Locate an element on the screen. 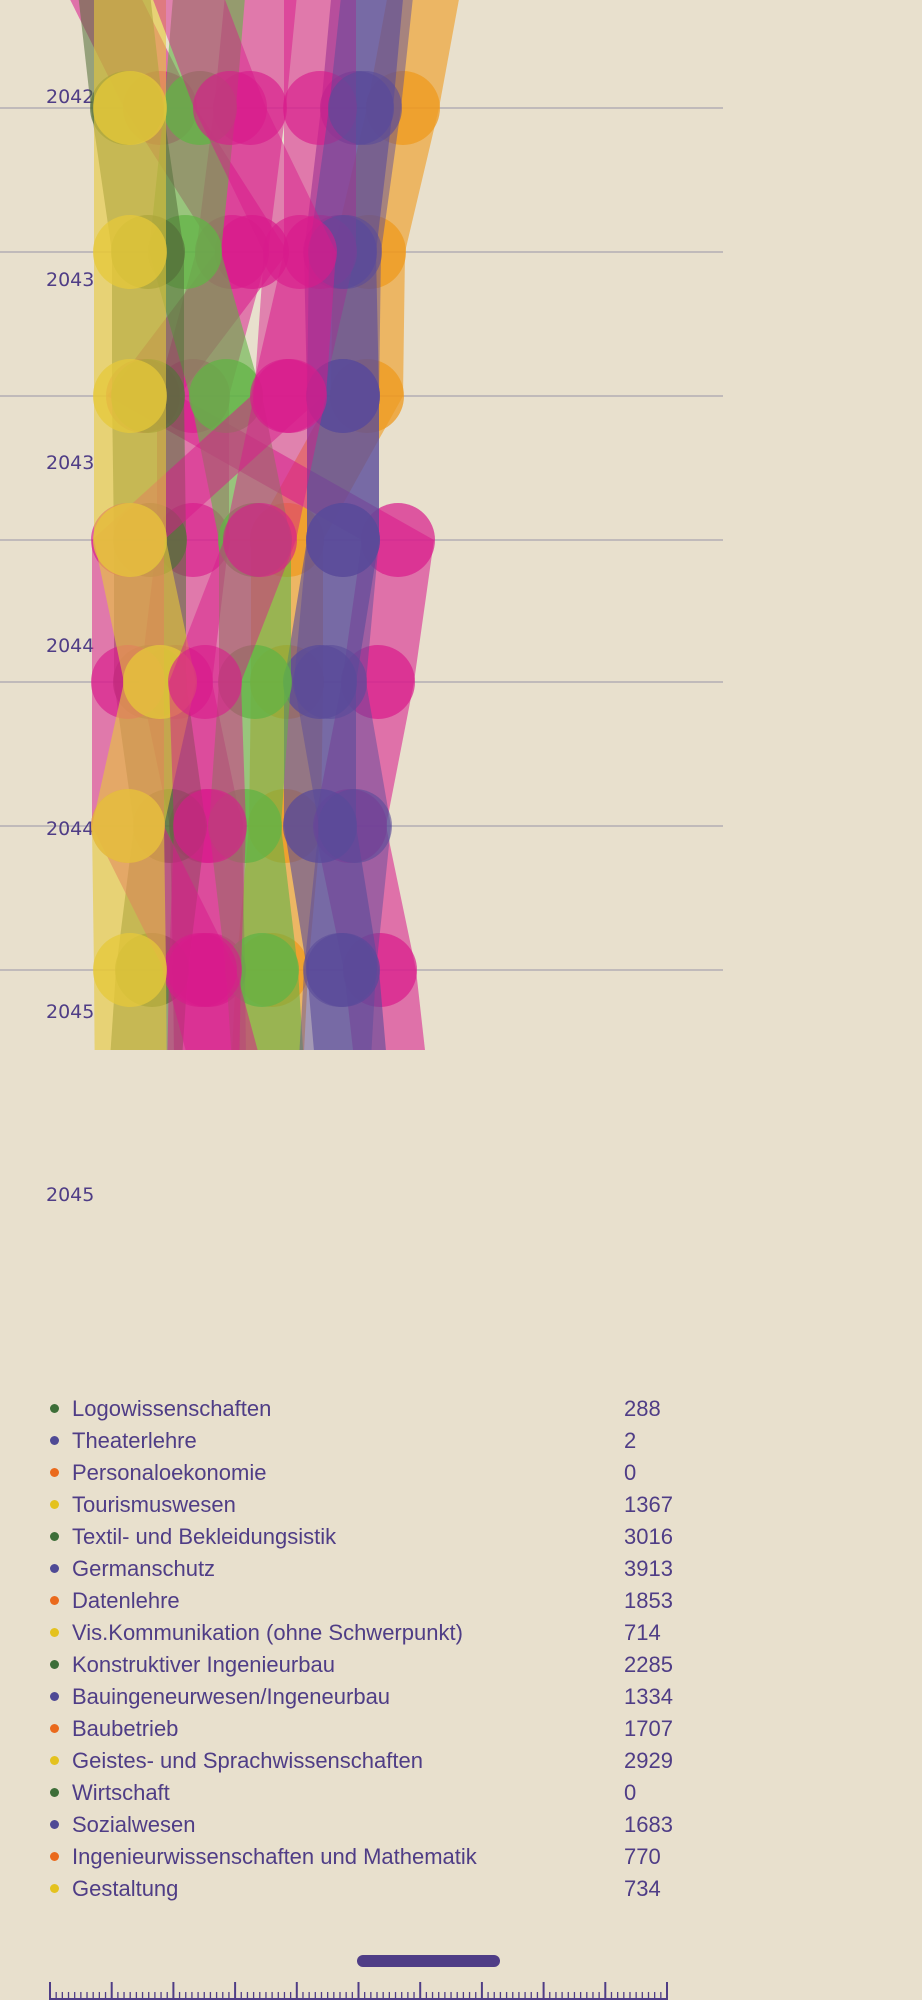 The height and width of the screenshot is (2000, 922). legend-item: Sozialwesen 1683 is located at coordinates (361, 1825).